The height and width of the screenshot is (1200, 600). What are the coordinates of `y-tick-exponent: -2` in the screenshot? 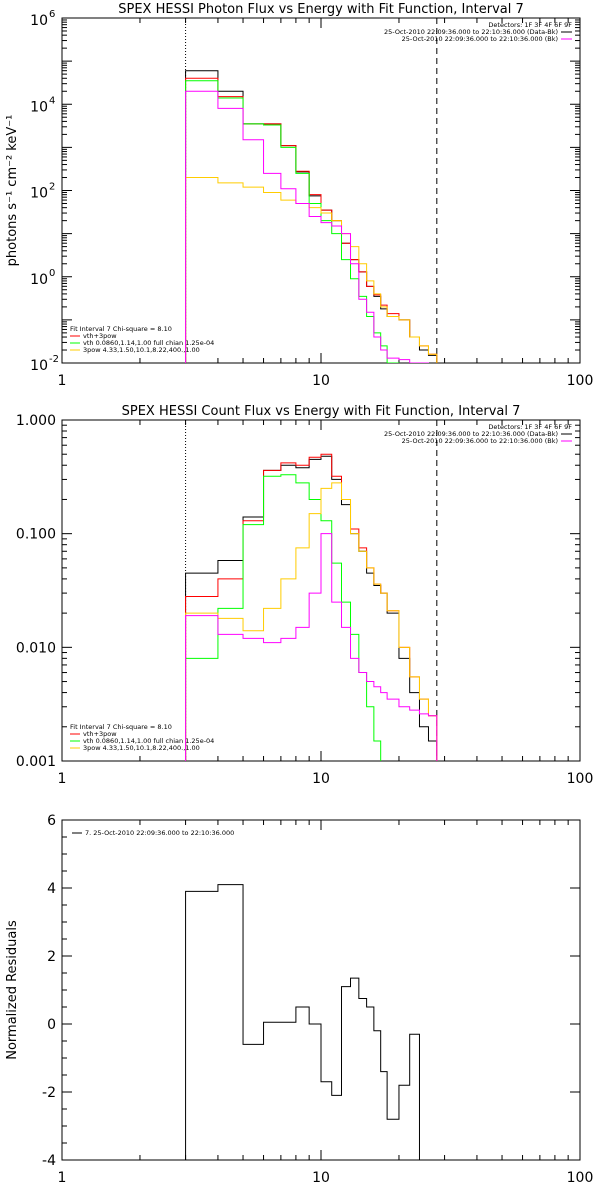 It's located at (54, 359).